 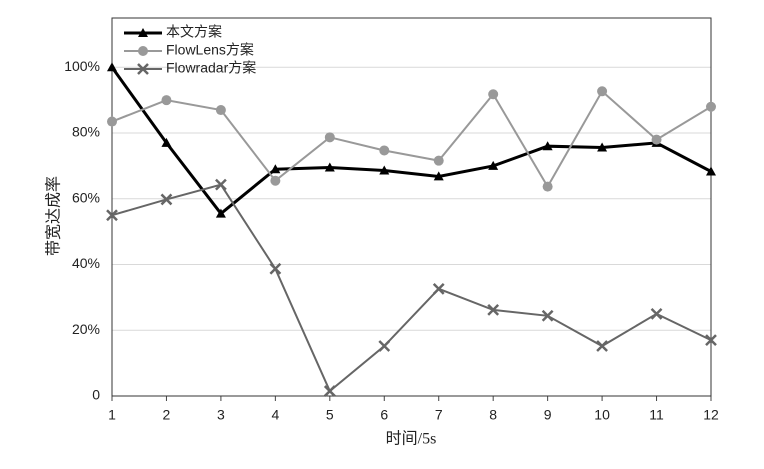 What do you see at coordinates (86, 197) in the screenshot?
I see `y-tick-label: 60%` at bounding box center [86, 197].